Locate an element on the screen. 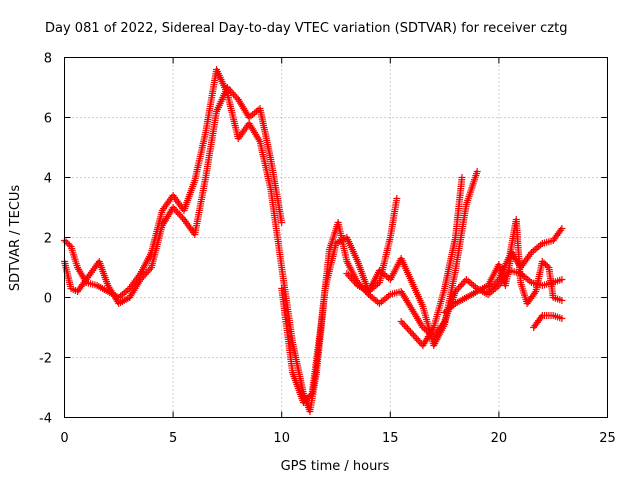  y-tick-labels: -4 -2 0 2 4 6 8 is located at coordinates (45, 239).